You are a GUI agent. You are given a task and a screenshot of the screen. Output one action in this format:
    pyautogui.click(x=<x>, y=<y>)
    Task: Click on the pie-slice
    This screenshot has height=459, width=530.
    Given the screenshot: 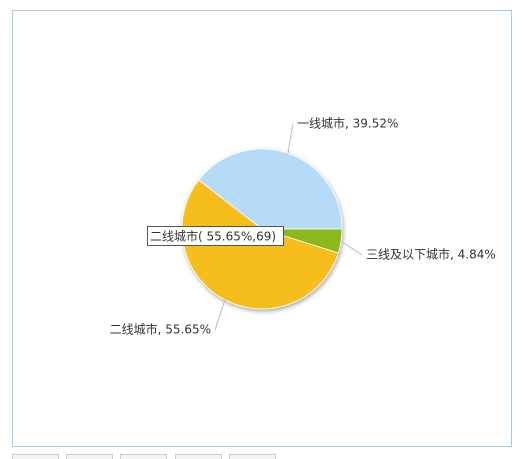 What is the action you would take?
    pyautogui.click(x=270, y=189)
    